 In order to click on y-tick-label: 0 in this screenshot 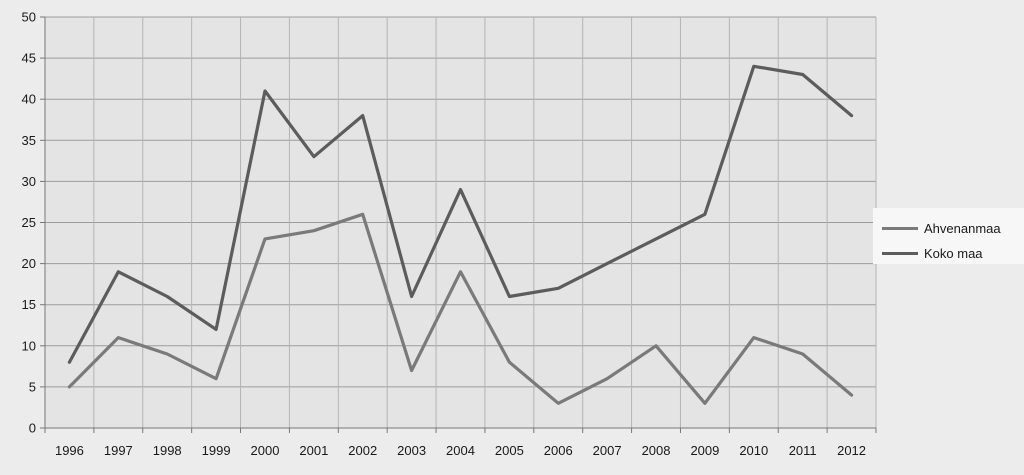, I will do `click(32, 428)`.